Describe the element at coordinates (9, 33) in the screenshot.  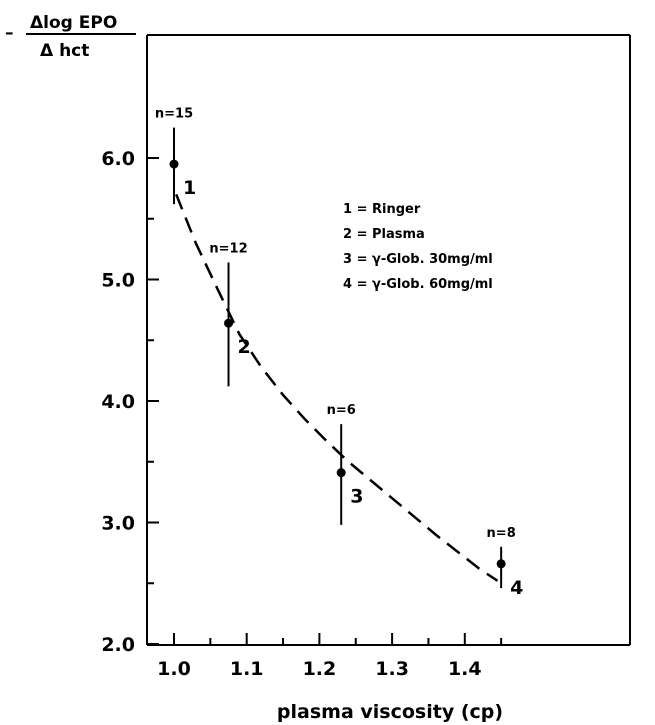
I see `y-axis-label-prefix: –` at that location.